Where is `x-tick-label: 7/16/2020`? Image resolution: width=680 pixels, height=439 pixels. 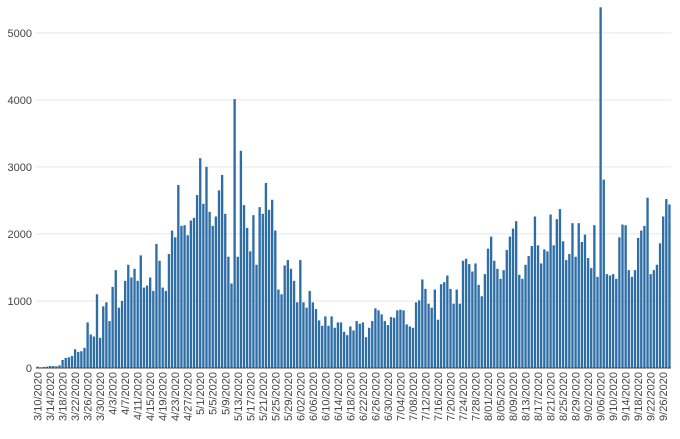
x-tick-label: 7/16/2020 is located at coordinates (439, 396).